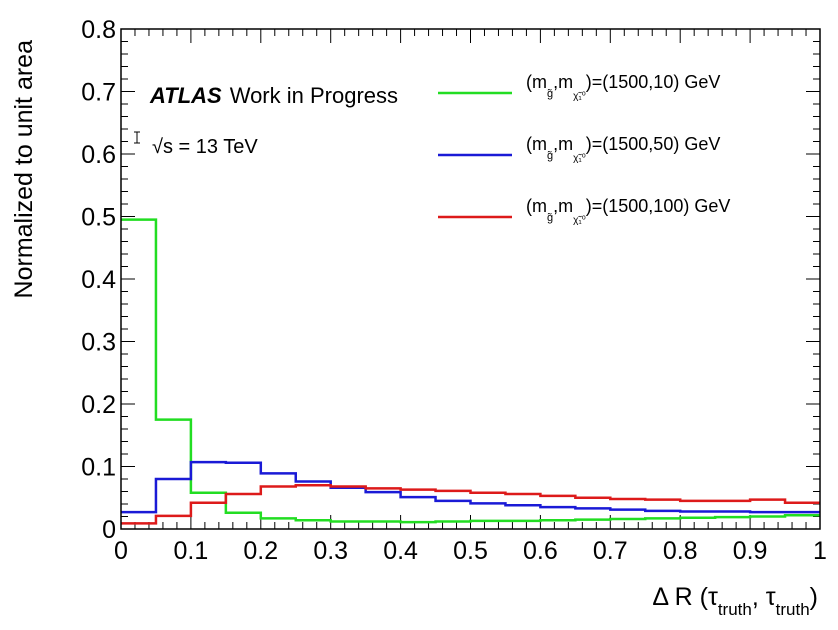 This screenshot has width=838, height=630. Describe the element at coordinates (735, 609) in the screenshot. I see `x-axis-title-sub1: truth` at that location.